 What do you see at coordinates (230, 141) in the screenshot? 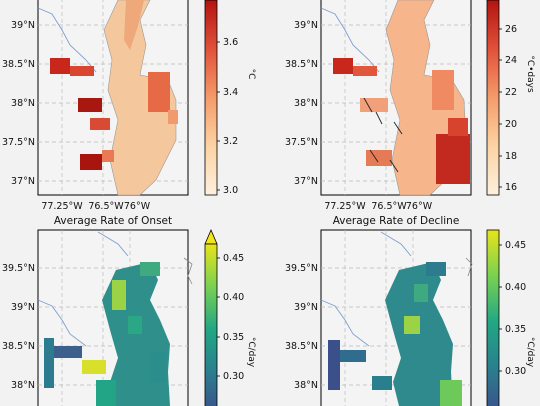
I see `colorbar-tick: 3.2` at bounding box center [230, 141].